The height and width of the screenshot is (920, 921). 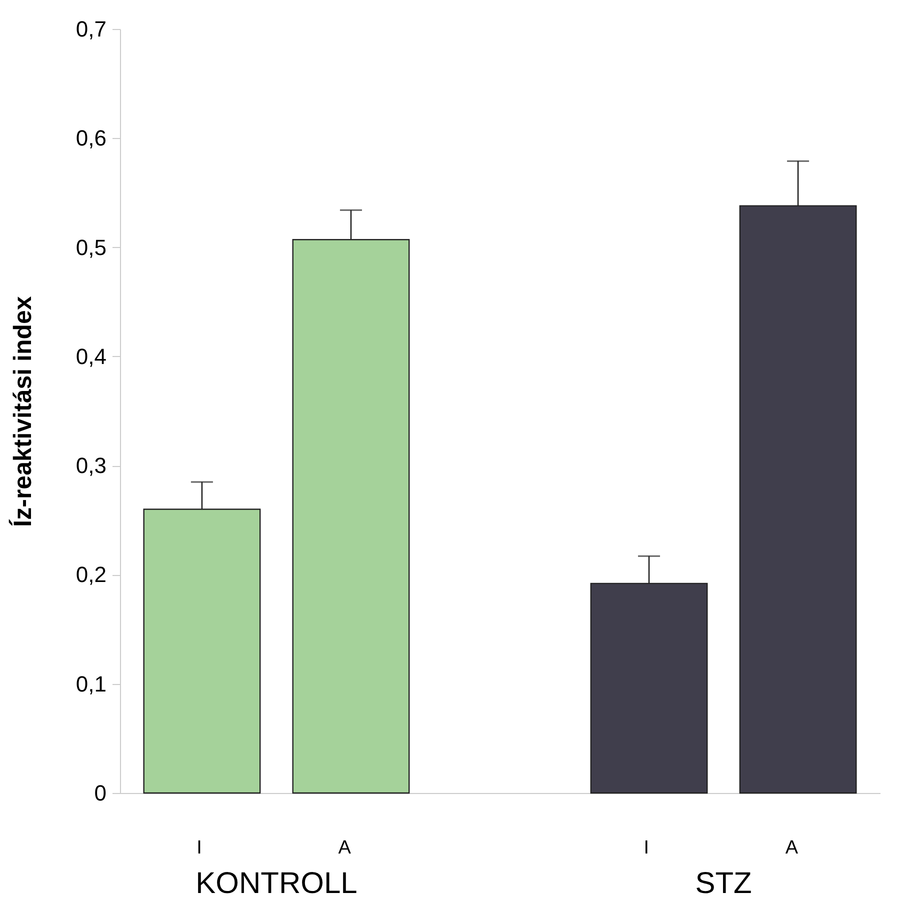 I want to click on y-axis-title: Íz-reaktivitási index, so click(x=22, y=411).